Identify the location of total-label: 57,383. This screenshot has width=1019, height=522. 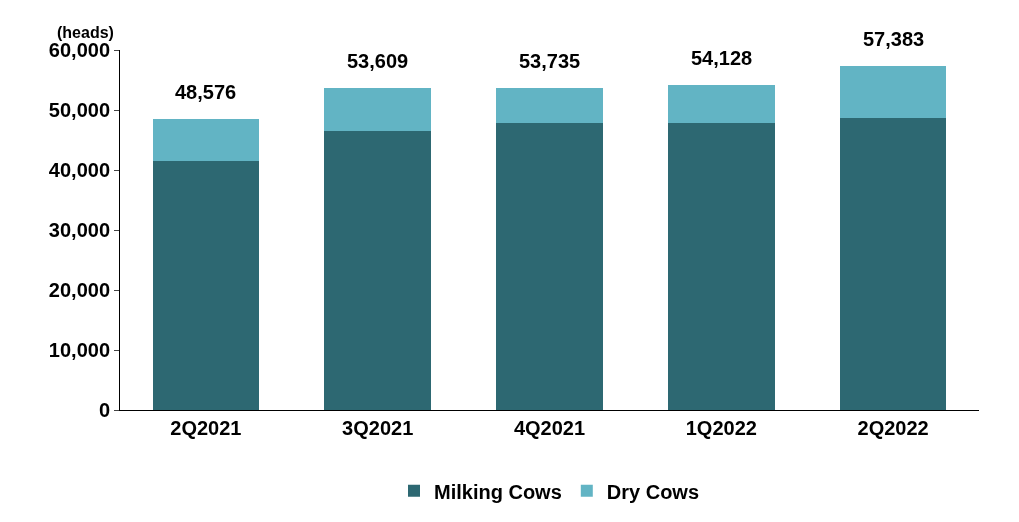
(894, 39).